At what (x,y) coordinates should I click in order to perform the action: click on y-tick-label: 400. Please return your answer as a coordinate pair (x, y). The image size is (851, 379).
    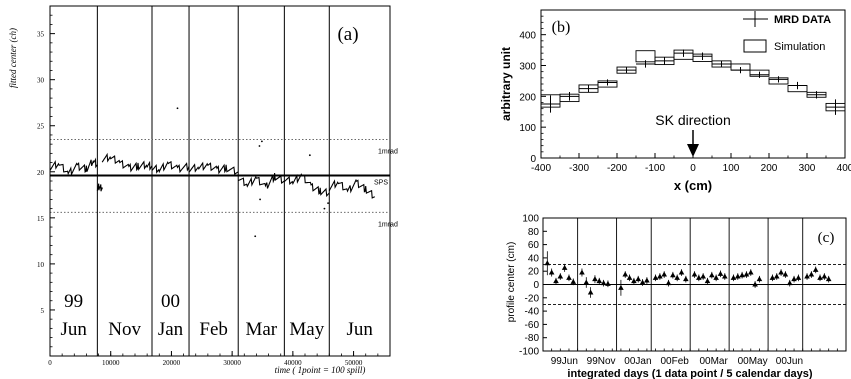
    Looking at the image, I should click on (527, 36).